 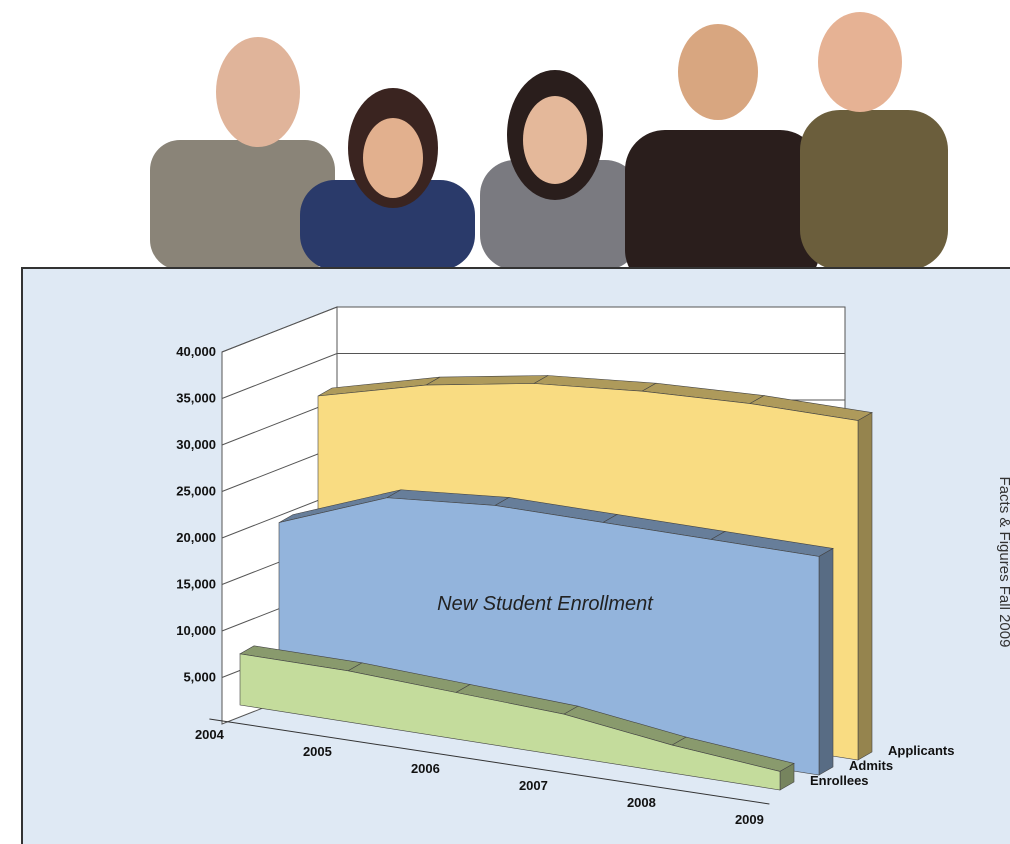 I want to click on legend-label: Enrollees, so click(x=839, y=780).